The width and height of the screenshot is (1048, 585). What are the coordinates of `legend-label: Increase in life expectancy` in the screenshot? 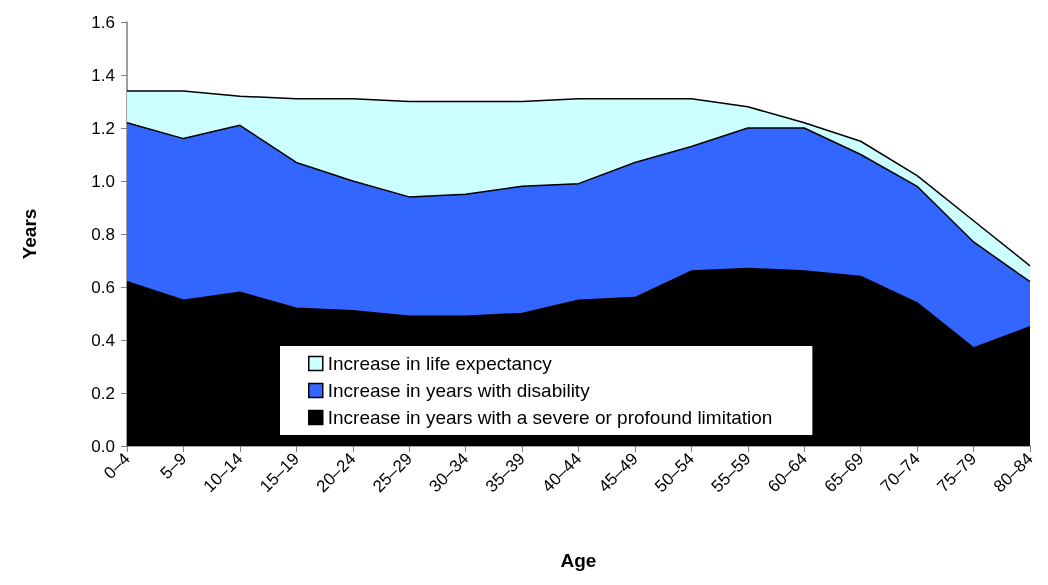 It's located at (440, 363).